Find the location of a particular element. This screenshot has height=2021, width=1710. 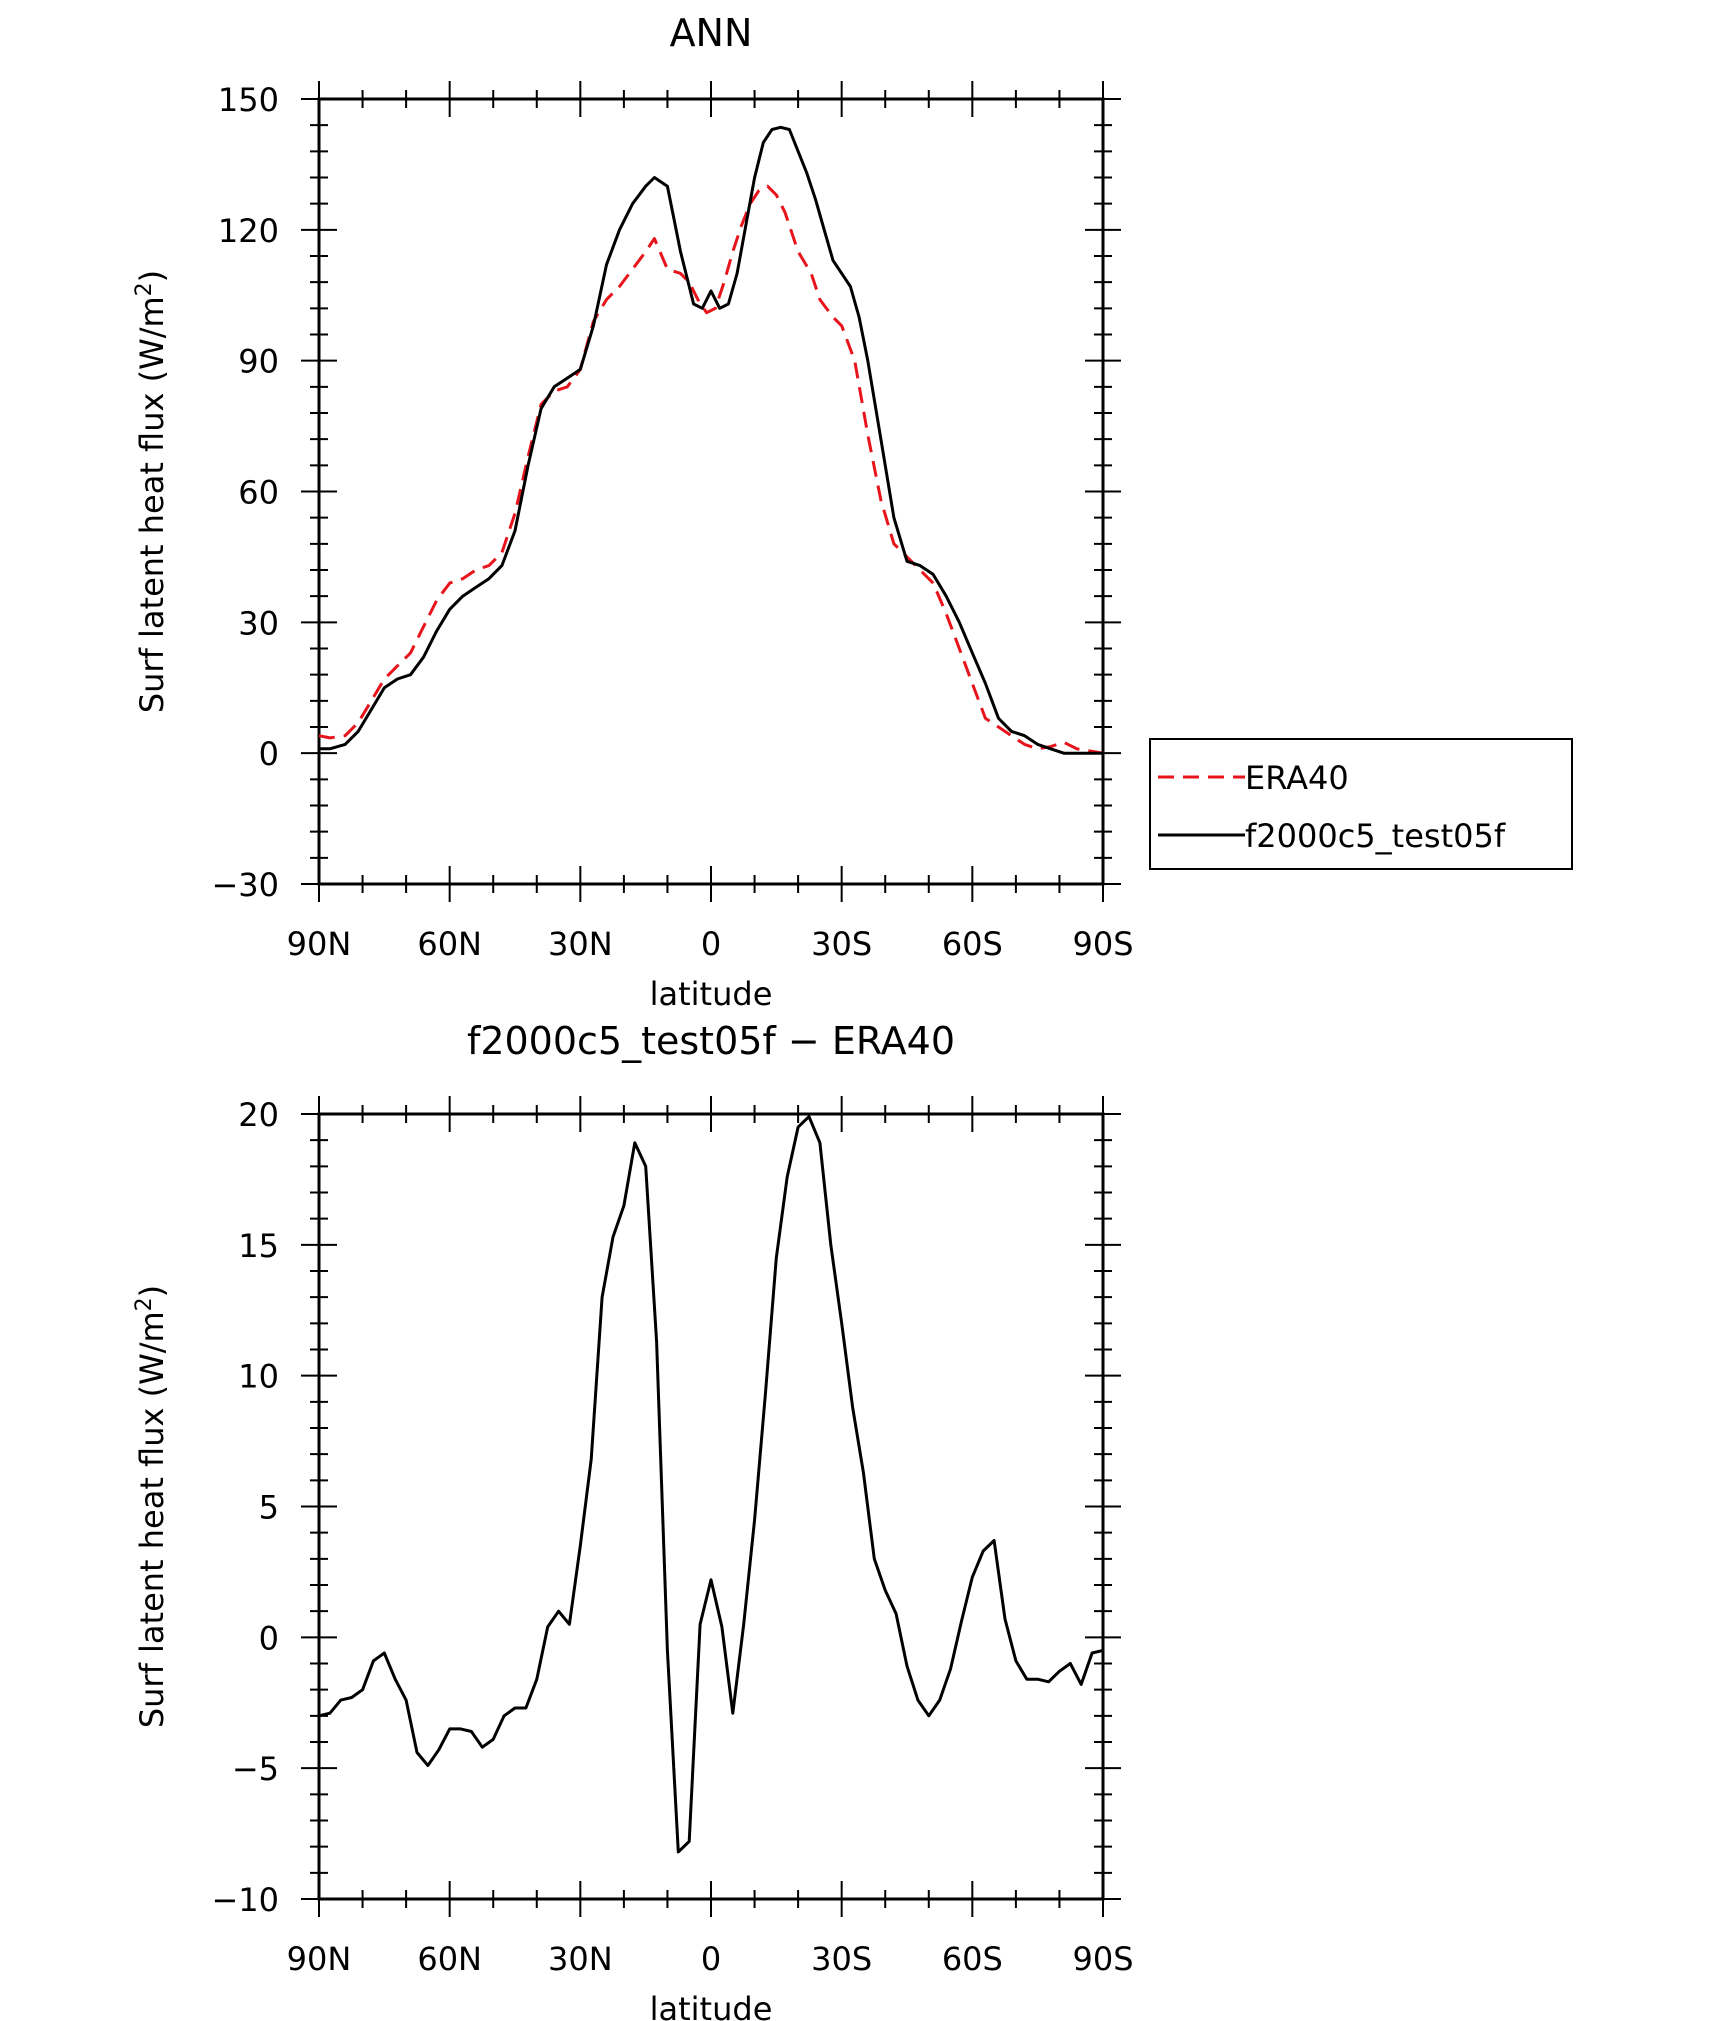

y-tick-label: 120 is located at coordinates (248, 231).